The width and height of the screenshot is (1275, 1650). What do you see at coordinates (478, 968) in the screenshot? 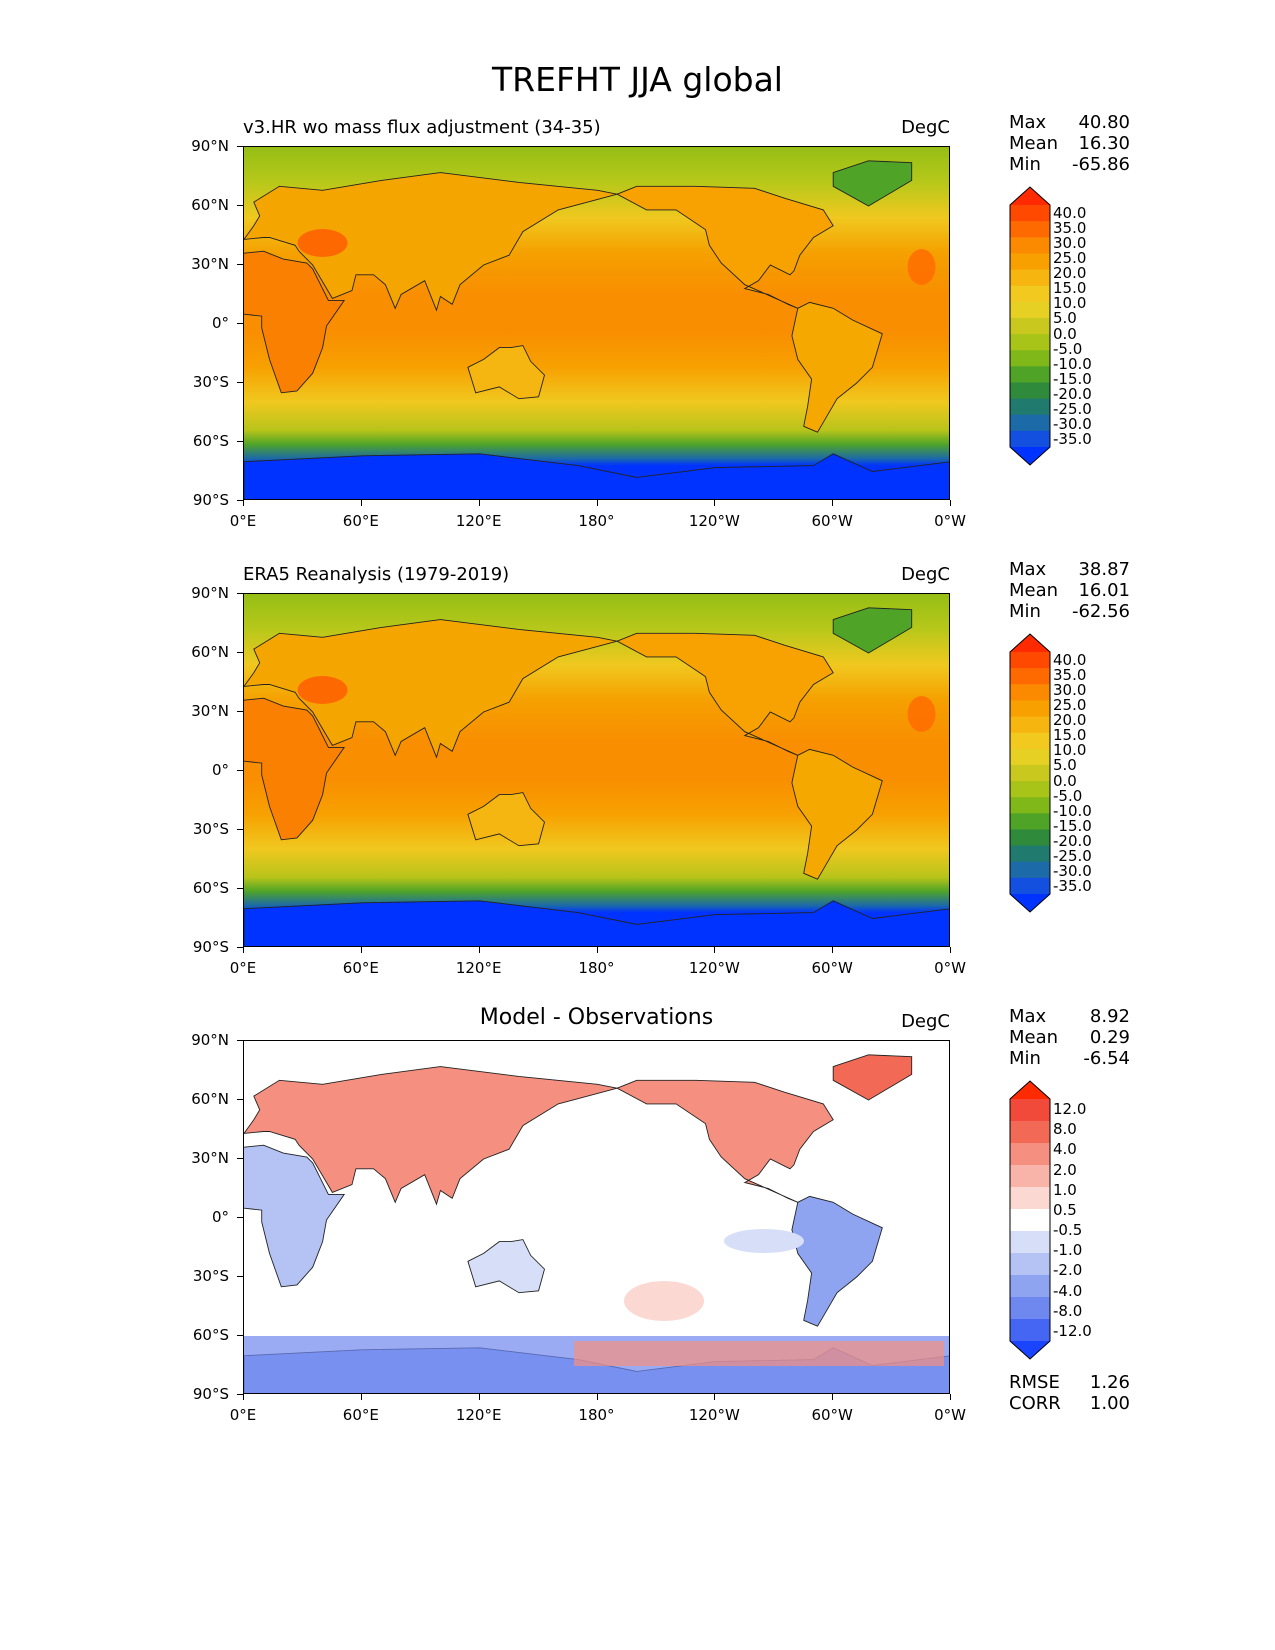
I see `lon-tick-label: 120°E` at bounding box center [478, 968].